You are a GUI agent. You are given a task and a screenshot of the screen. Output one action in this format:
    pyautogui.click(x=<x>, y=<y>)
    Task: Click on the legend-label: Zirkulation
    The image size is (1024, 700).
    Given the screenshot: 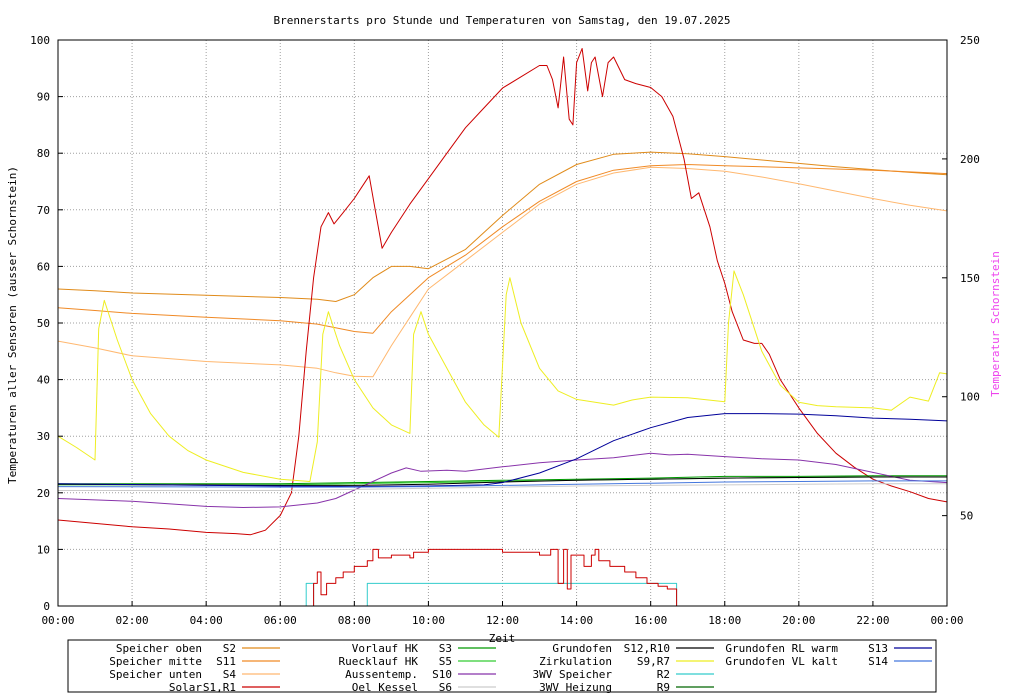 What is the action you would take?
    pyautogui.click(x=575, y=661)
    